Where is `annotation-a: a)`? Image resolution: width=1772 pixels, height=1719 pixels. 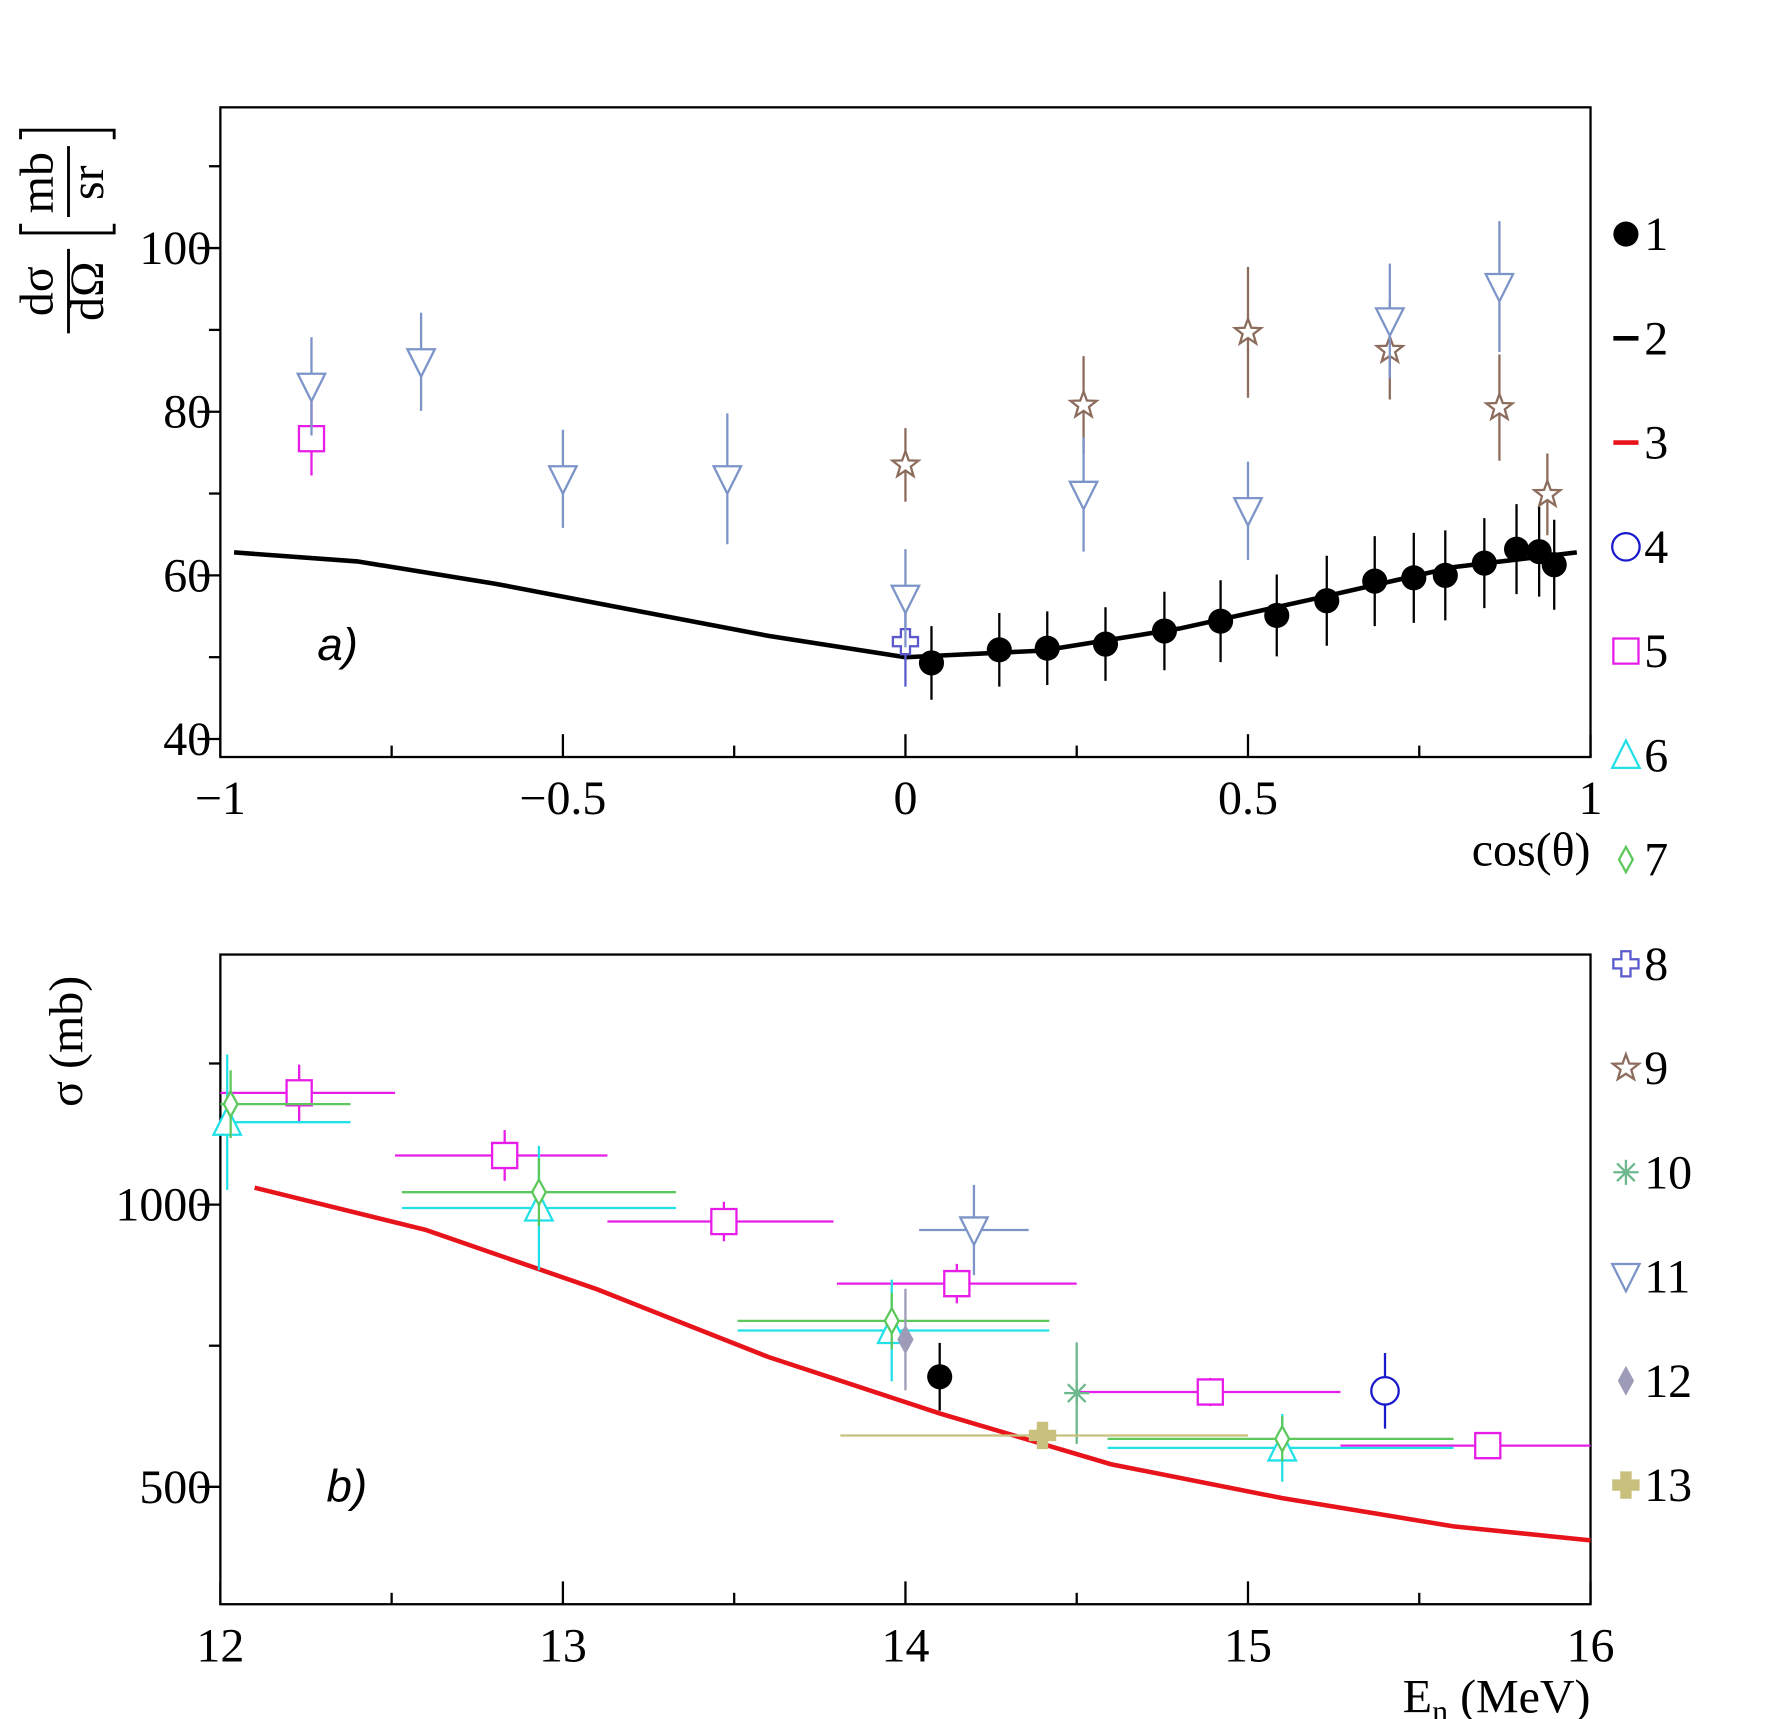 annotation-a: a) is located at coordinates (337, 644).